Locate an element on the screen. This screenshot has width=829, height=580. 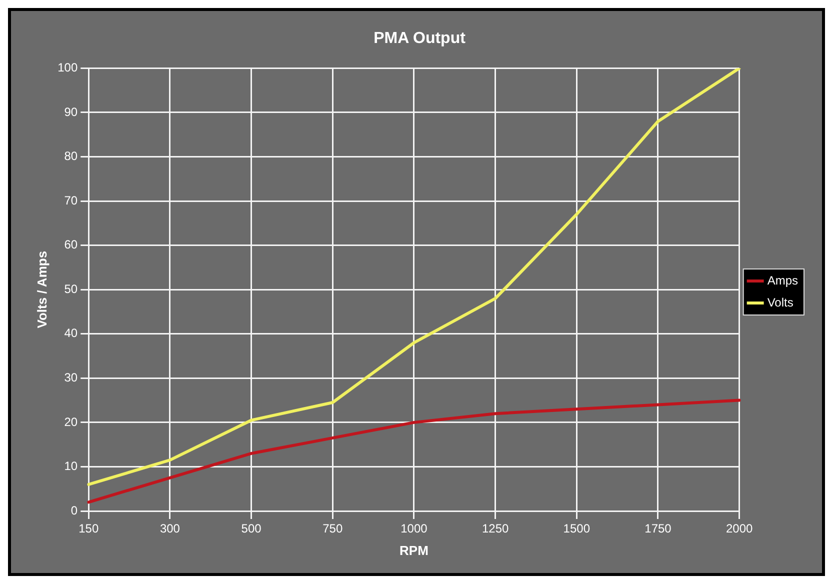
x-tick-label: 1000 is located at coordinates (414, 529).